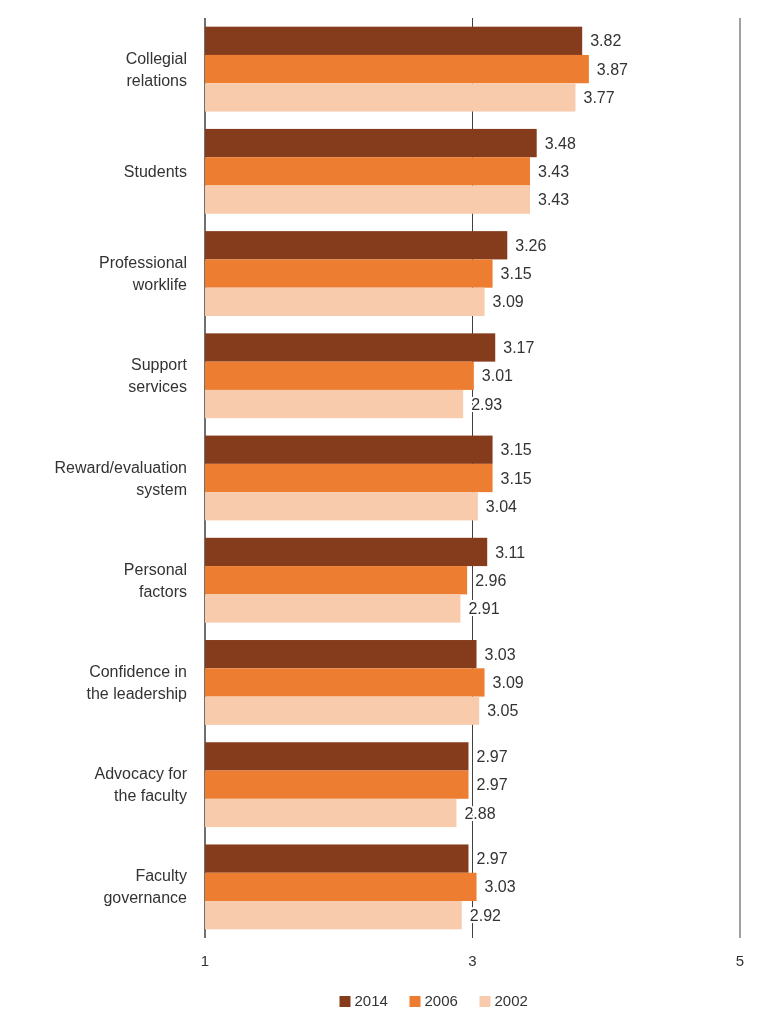 The height and width of the screenshot is (1032, 772). What do you see at coordinates (145, 887) in the screenshot?
I see `y-tick-label: Faculty governance` at bounding box center [145, 887].